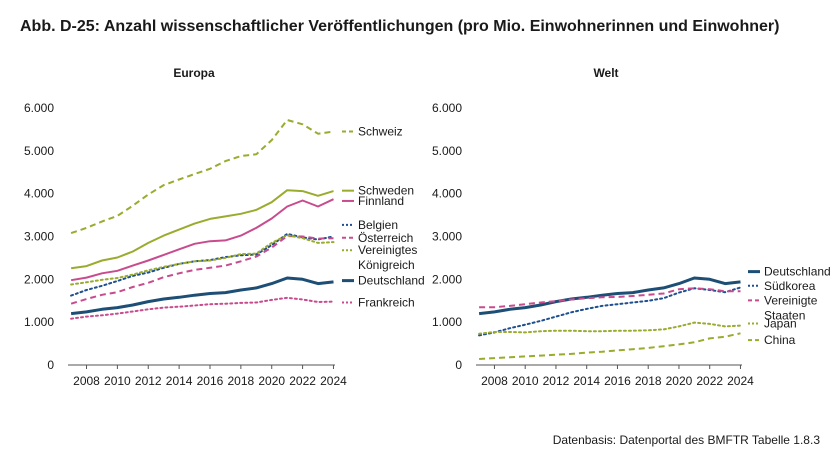 The height and width of the screenshot is (467, 840). Describe the element at coordinates (447, 151) in the screenshot. I see `welt-y-tick-label: 5.000` at that location.